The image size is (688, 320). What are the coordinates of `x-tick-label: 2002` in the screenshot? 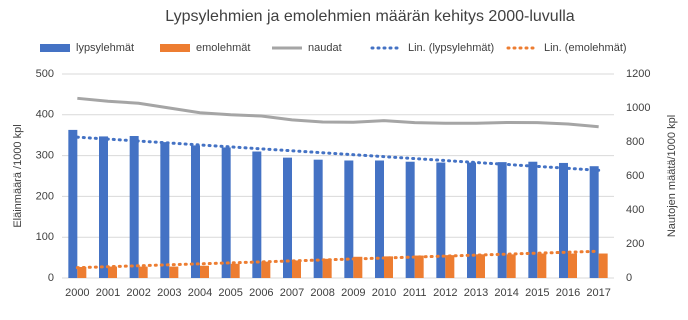 It's located at (138, 293).